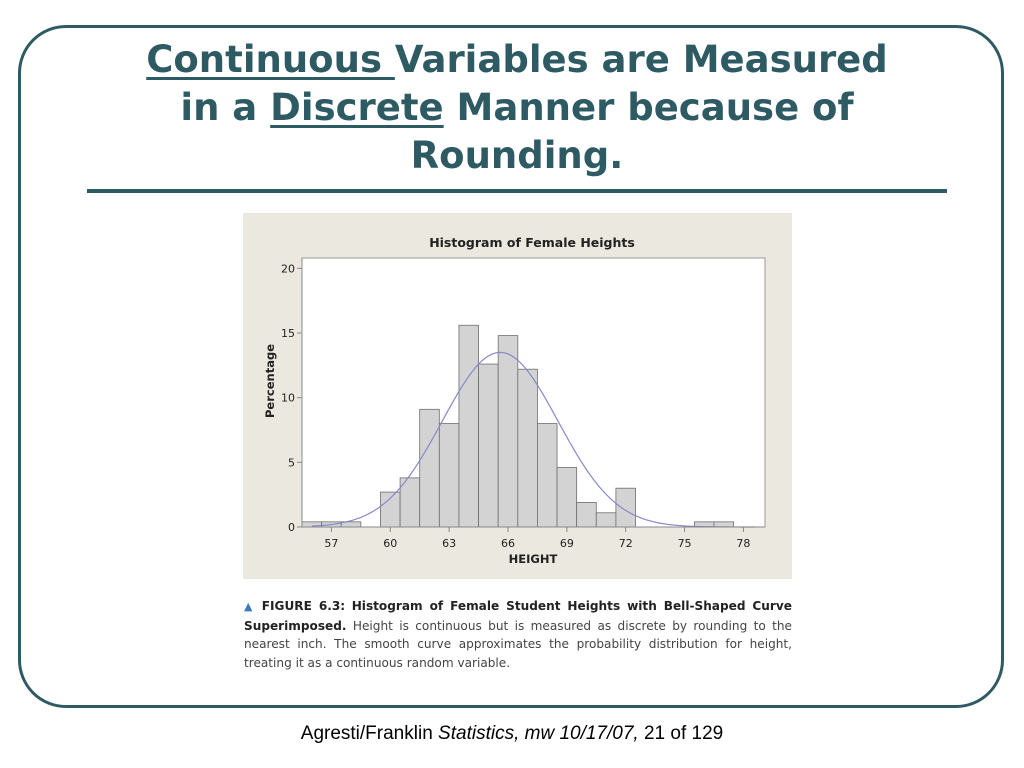 The width and height of the screenshot is (1024, 768). Describe the element at coordinates (538, 733) in the screenshot. I see `footer-book: Statistics, mw 10/17/07,` at that location.